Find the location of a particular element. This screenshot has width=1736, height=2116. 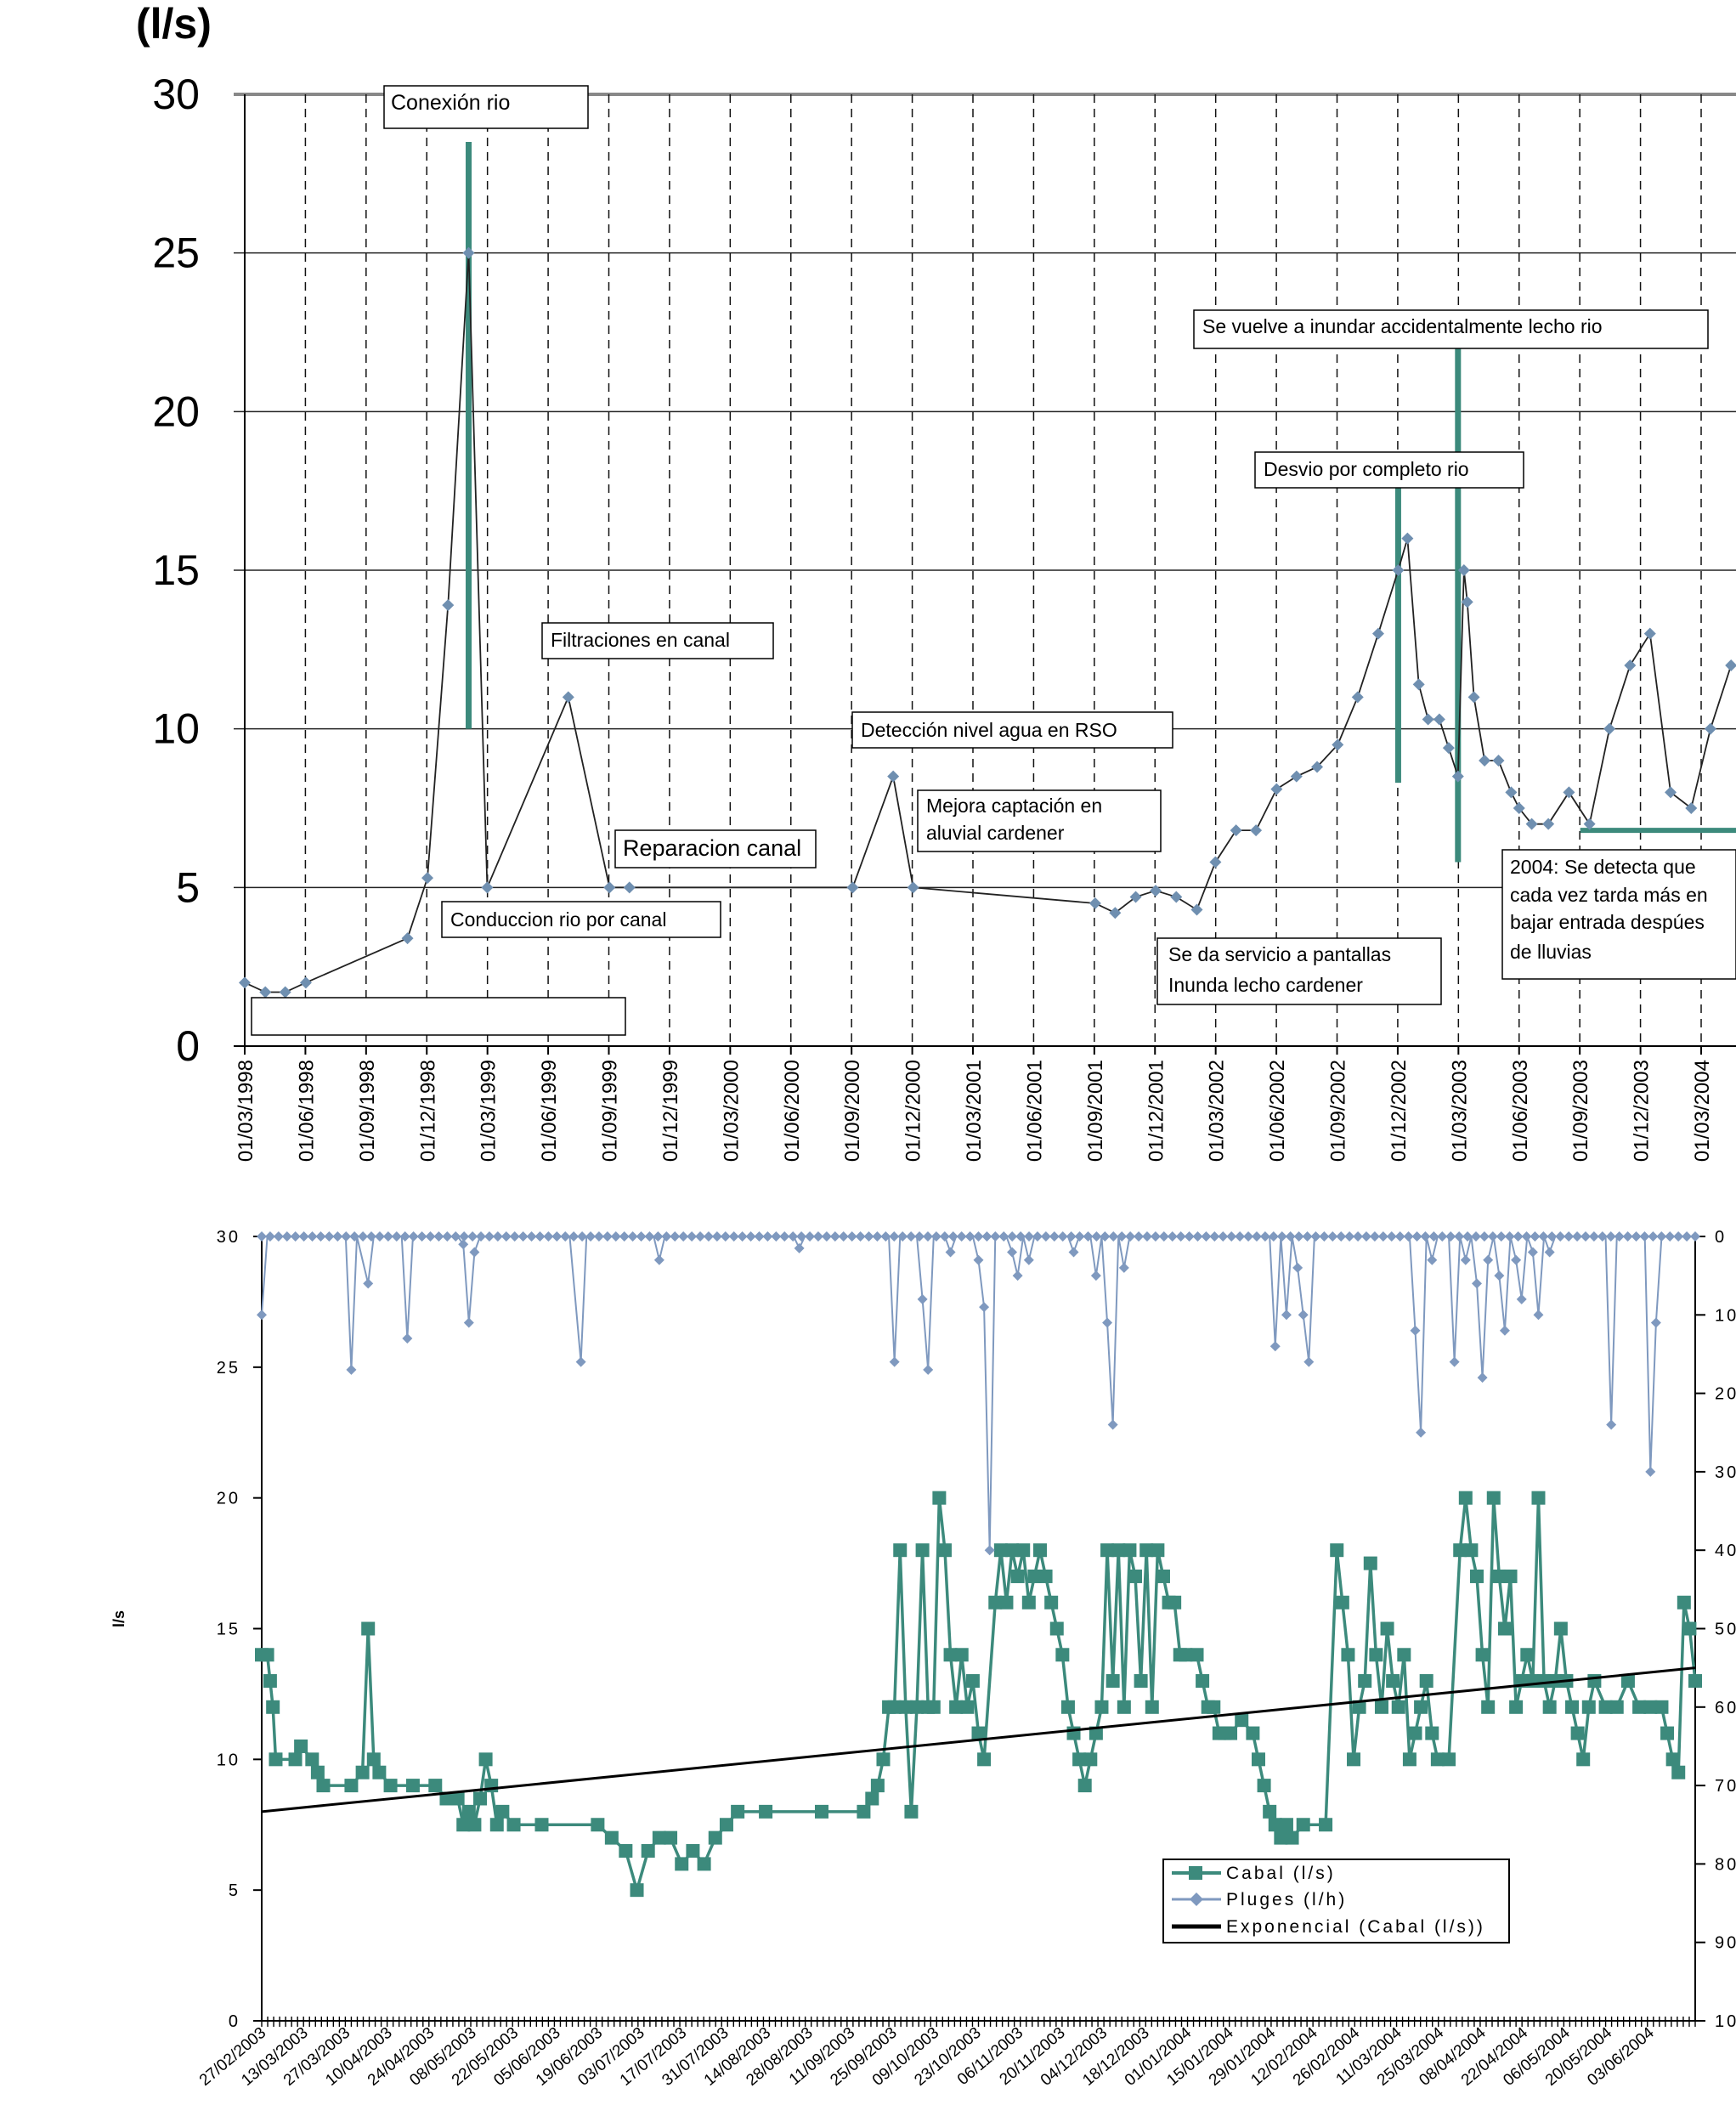

bottom-chart-y-ticks: 0 5 10 15 20 25 30 is located at coordinates (240, 1629).